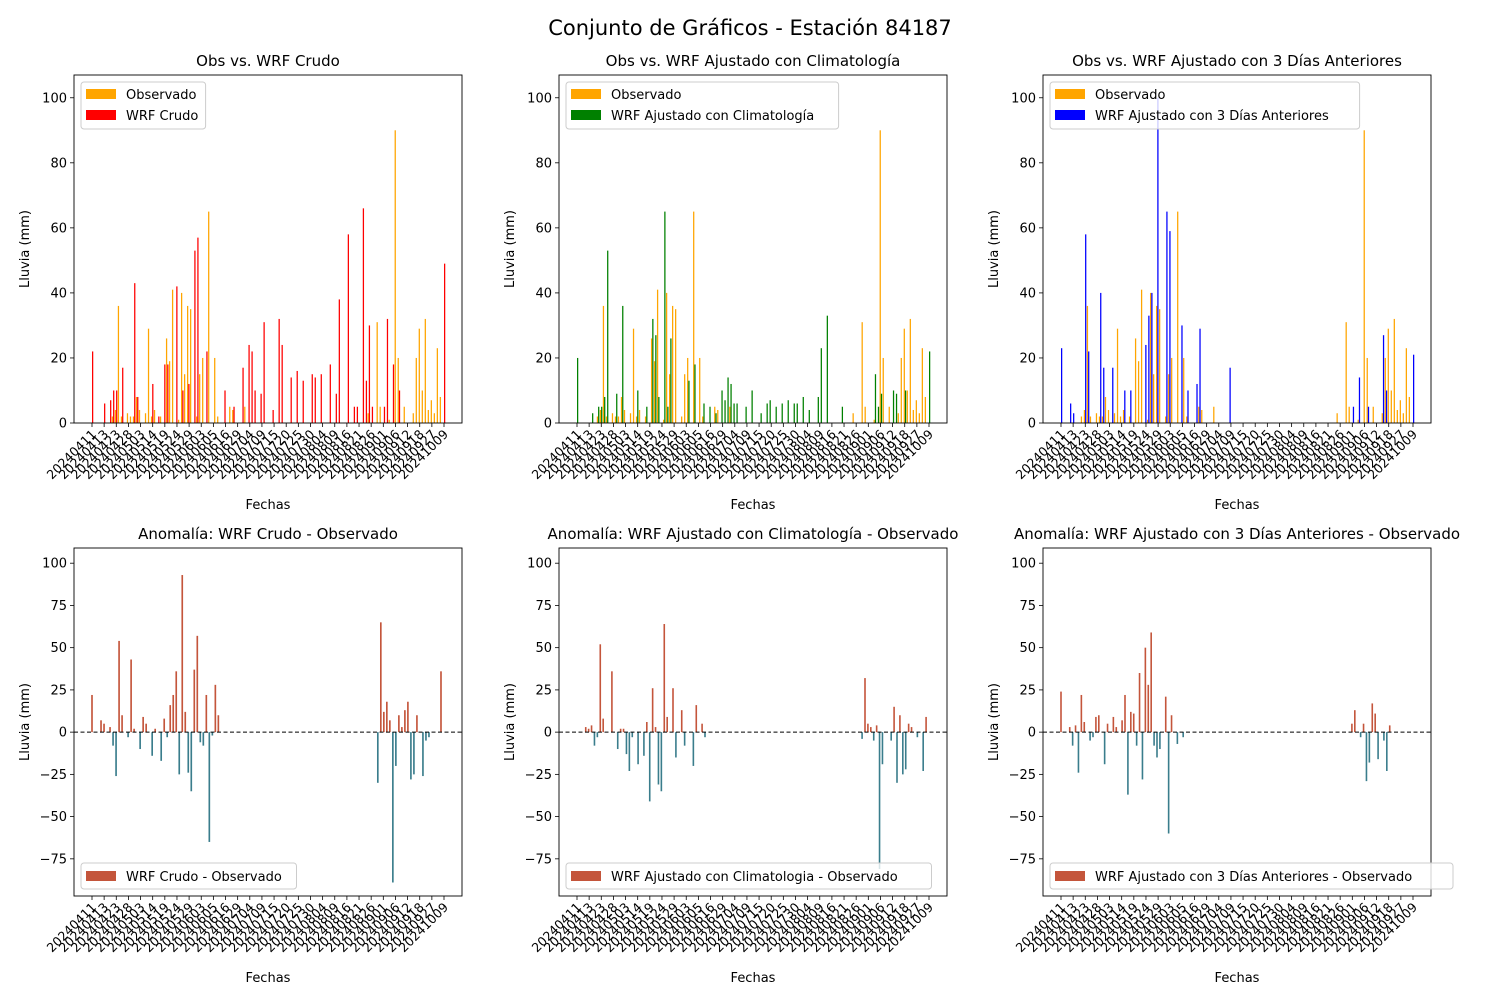 The width and height of the screenshot is (1500, 1000). What do you see at coordinates (1205, 105) in the screenshot?
I see `legend-box` at bounding box center [1205, 105].